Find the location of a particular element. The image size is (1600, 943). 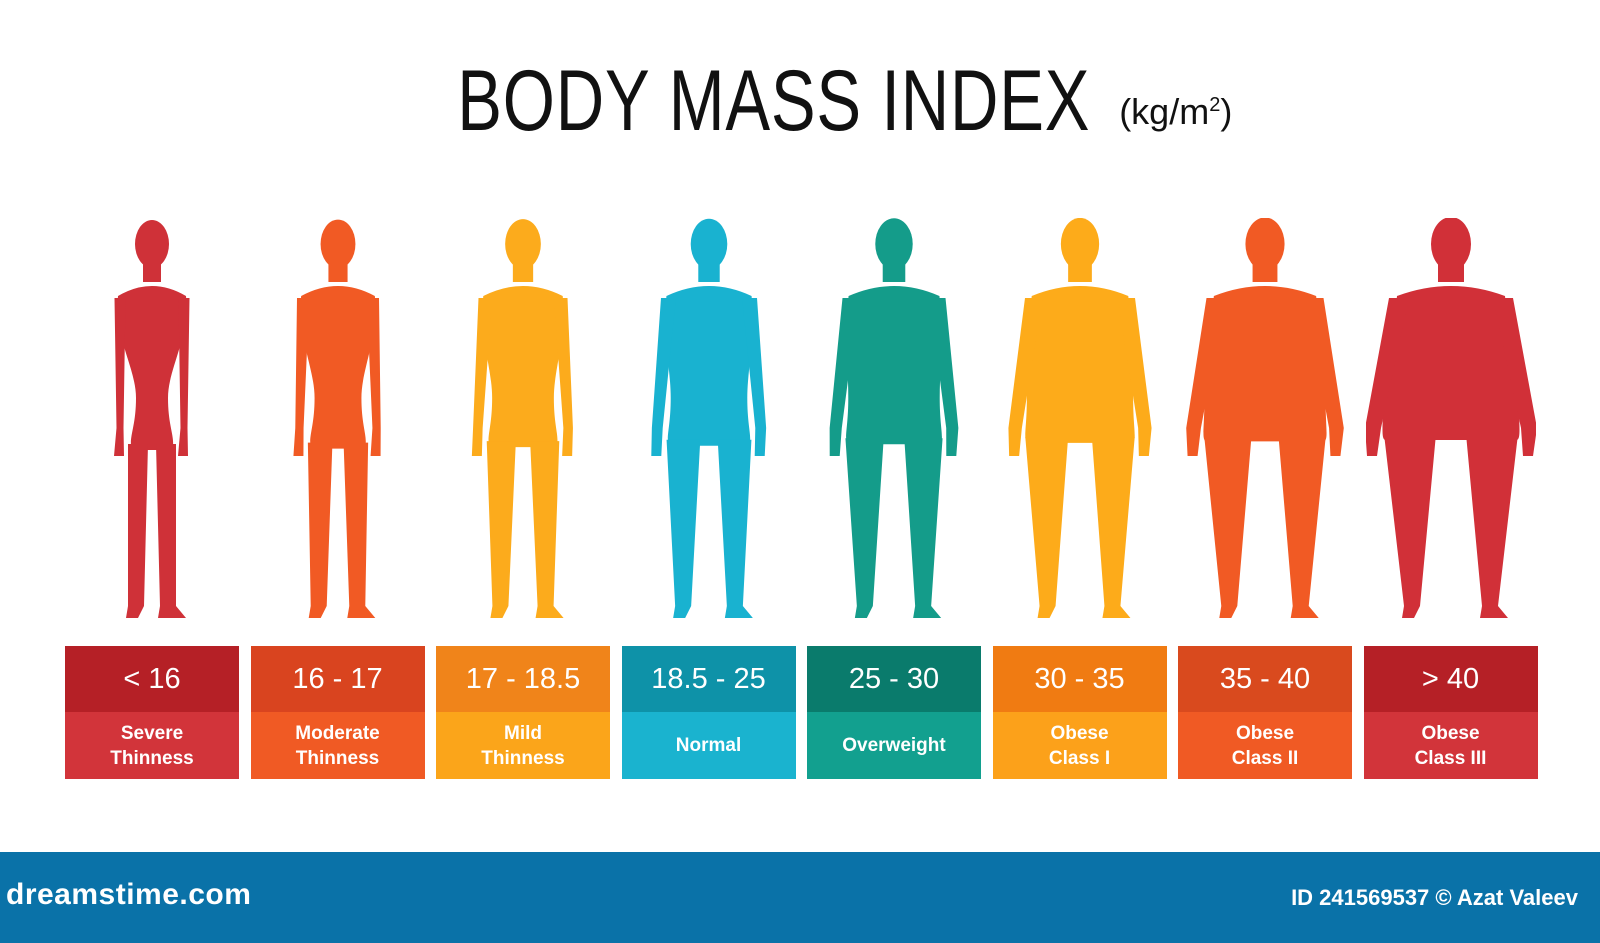

bmi-category-label-text: Normal is located at coordinates (708, 745).